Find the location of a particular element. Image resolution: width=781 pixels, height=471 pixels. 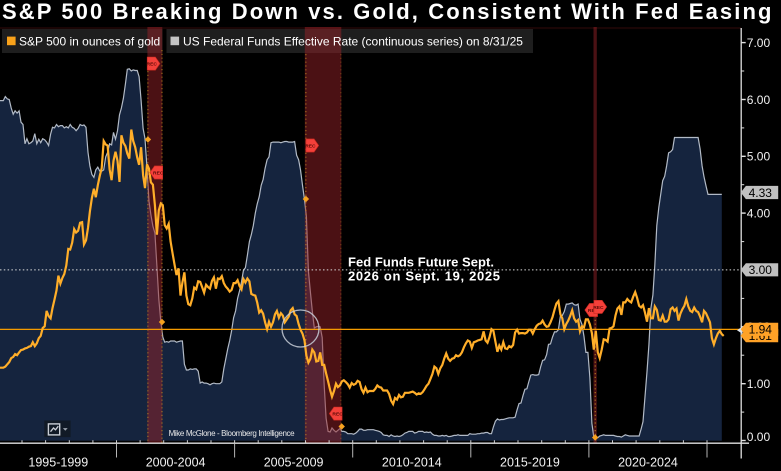

svg-text: 1.00 is located at coordinates (759, 384).